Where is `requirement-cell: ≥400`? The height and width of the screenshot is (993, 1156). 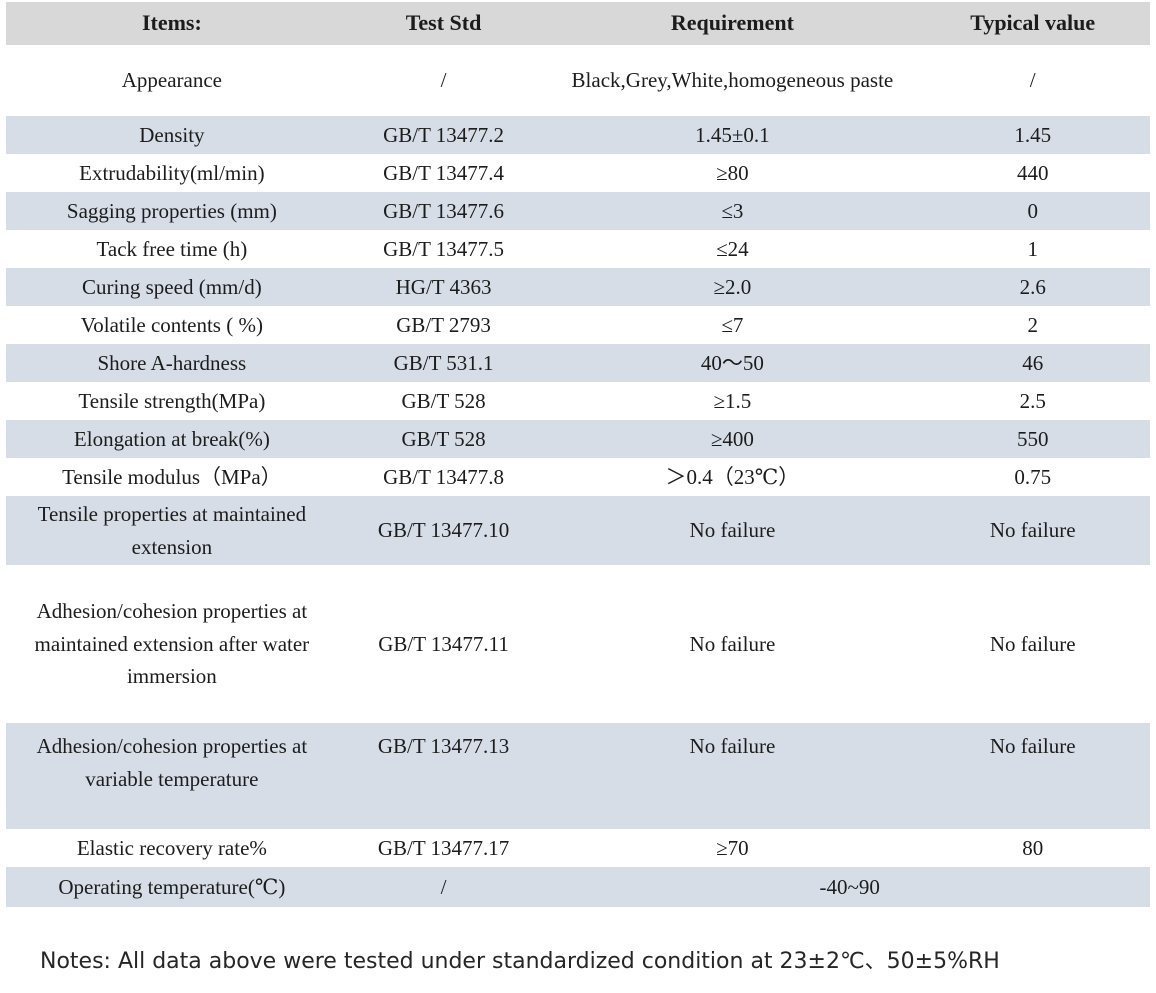 requirement-cell: ≥400 is located at coordinates (732, 438).